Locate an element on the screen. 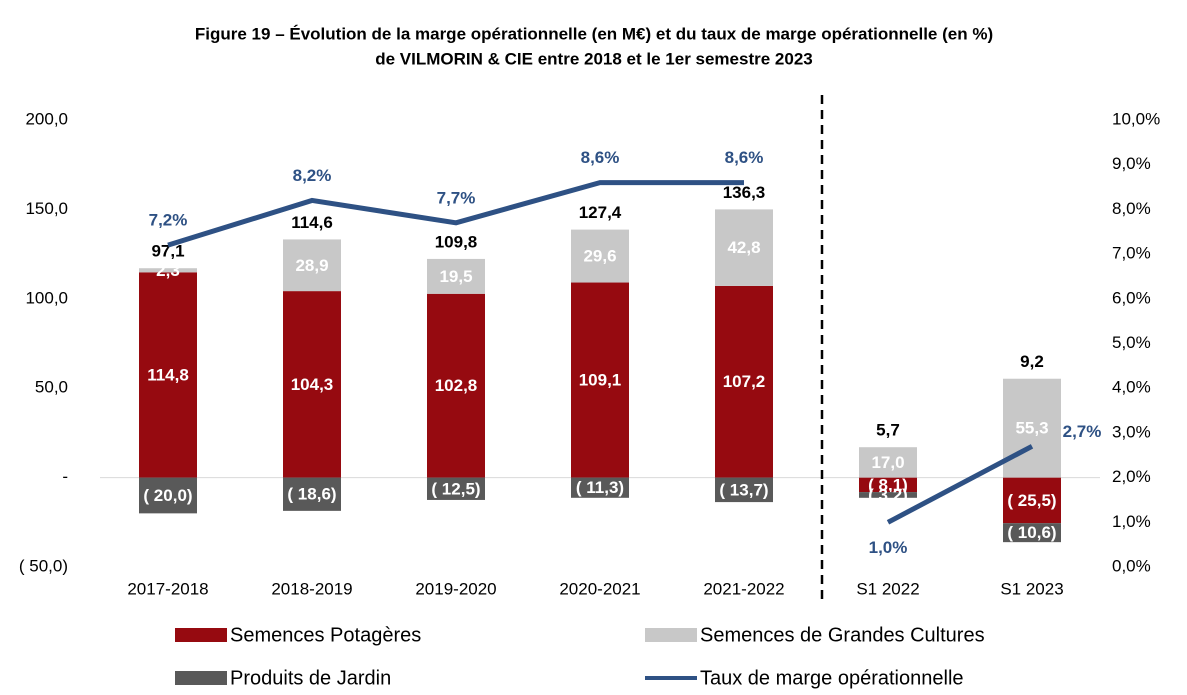  total-label: 97,1 is located at coordinates (167, 251).